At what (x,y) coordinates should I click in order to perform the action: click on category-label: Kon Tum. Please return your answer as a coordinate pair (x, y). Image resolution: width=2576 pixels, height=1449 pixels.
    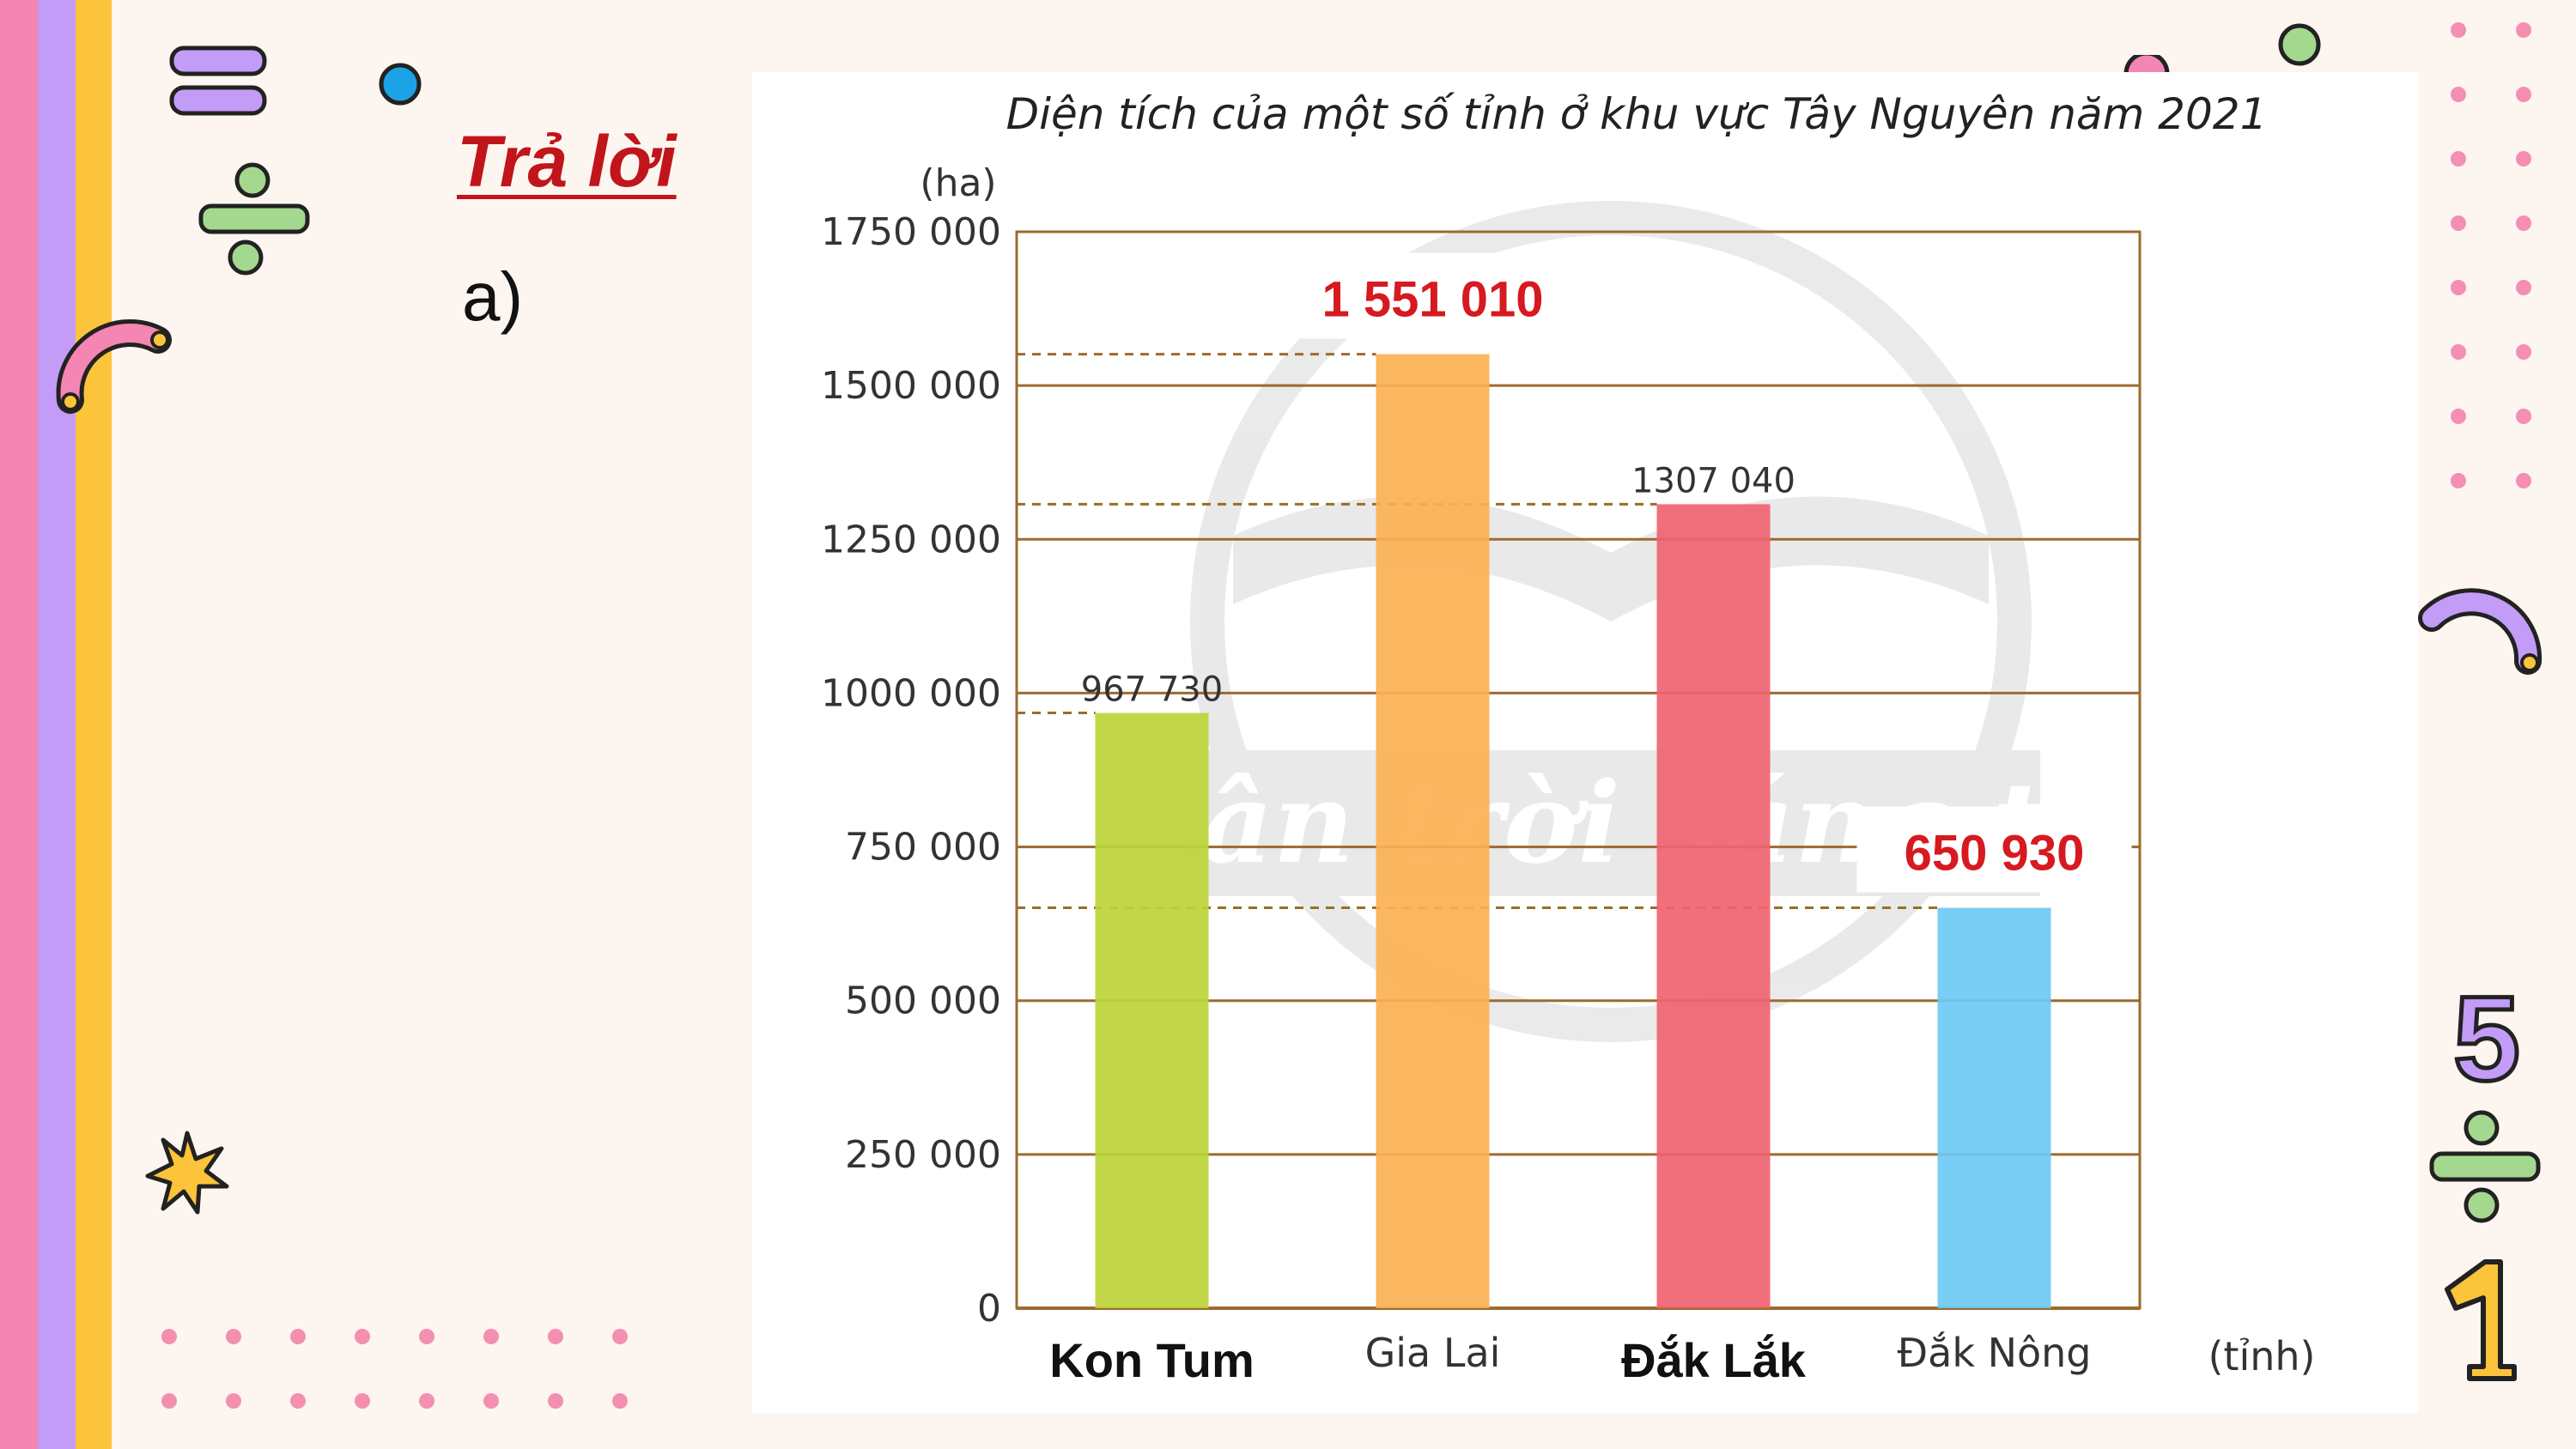
    Looking at the image, I should click on (1151, 1360).